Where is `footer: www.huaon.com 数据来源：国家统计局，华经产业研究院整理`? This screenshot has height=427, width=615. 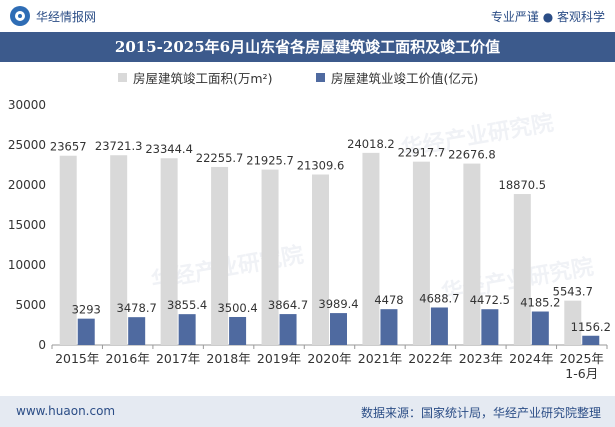
footer: www.huaon.com 数据来源：国家统计局，华经产业研究院整理 is located at coordinates (307, 411).